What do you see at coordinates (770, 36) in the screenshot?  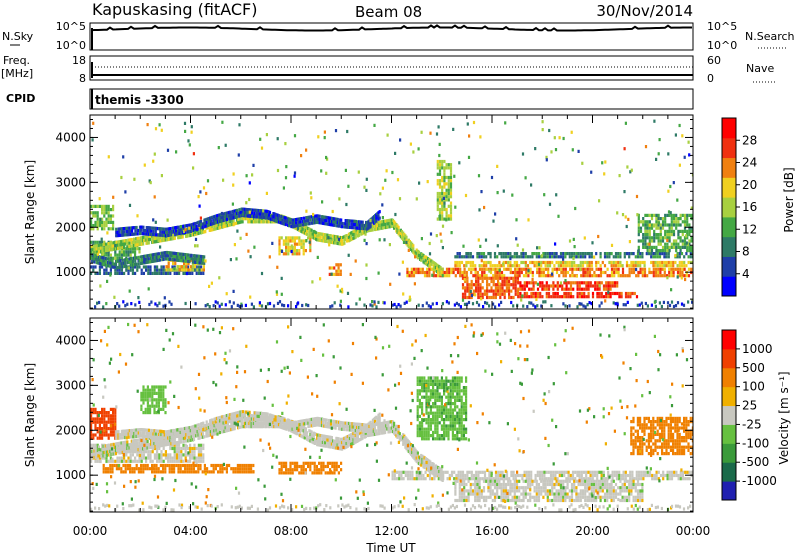 I see `nsearch-label: N.Search` at bounding box center [770, 36].